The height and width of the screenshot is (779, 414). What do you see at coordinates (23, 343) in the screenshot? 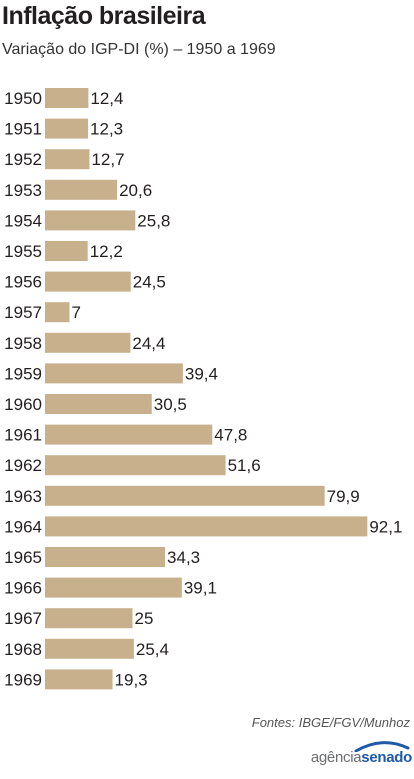
I see `year-label: 1958` at bounding box center [23, 343].